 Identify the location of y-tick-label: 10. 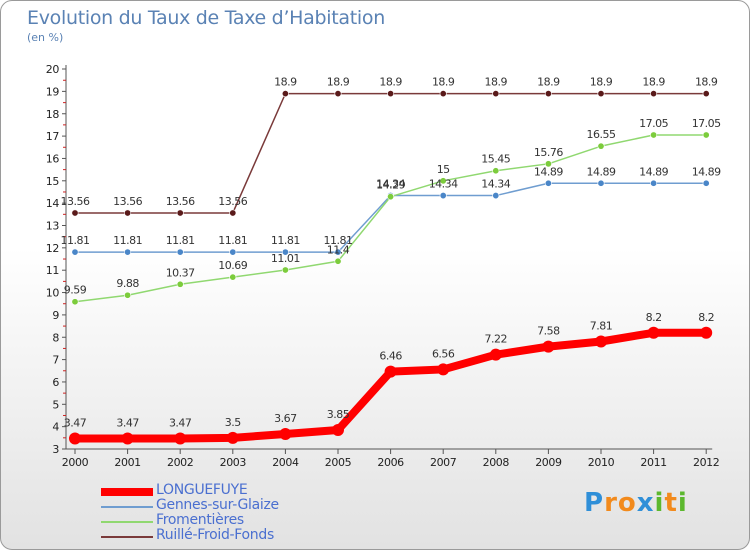
(53, 293).